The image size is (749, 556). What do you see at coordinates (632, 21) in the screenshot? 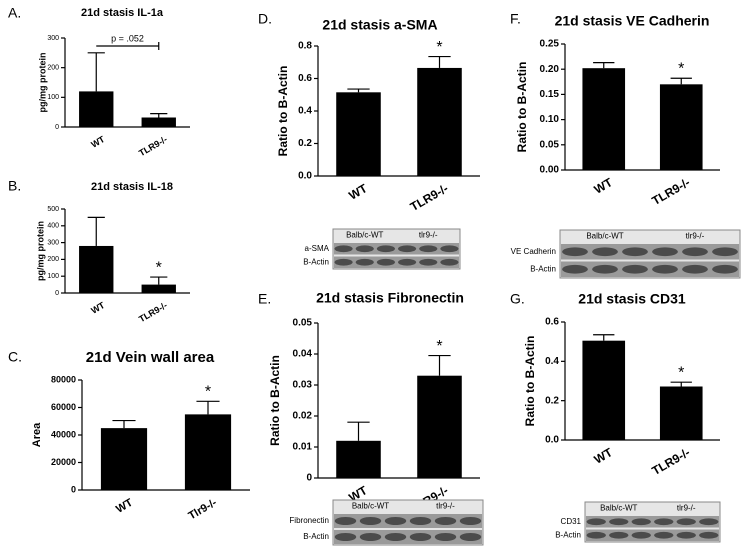
I see `chart-title: 21d stasis VE Cadherin` at bounding box center [632, 21].